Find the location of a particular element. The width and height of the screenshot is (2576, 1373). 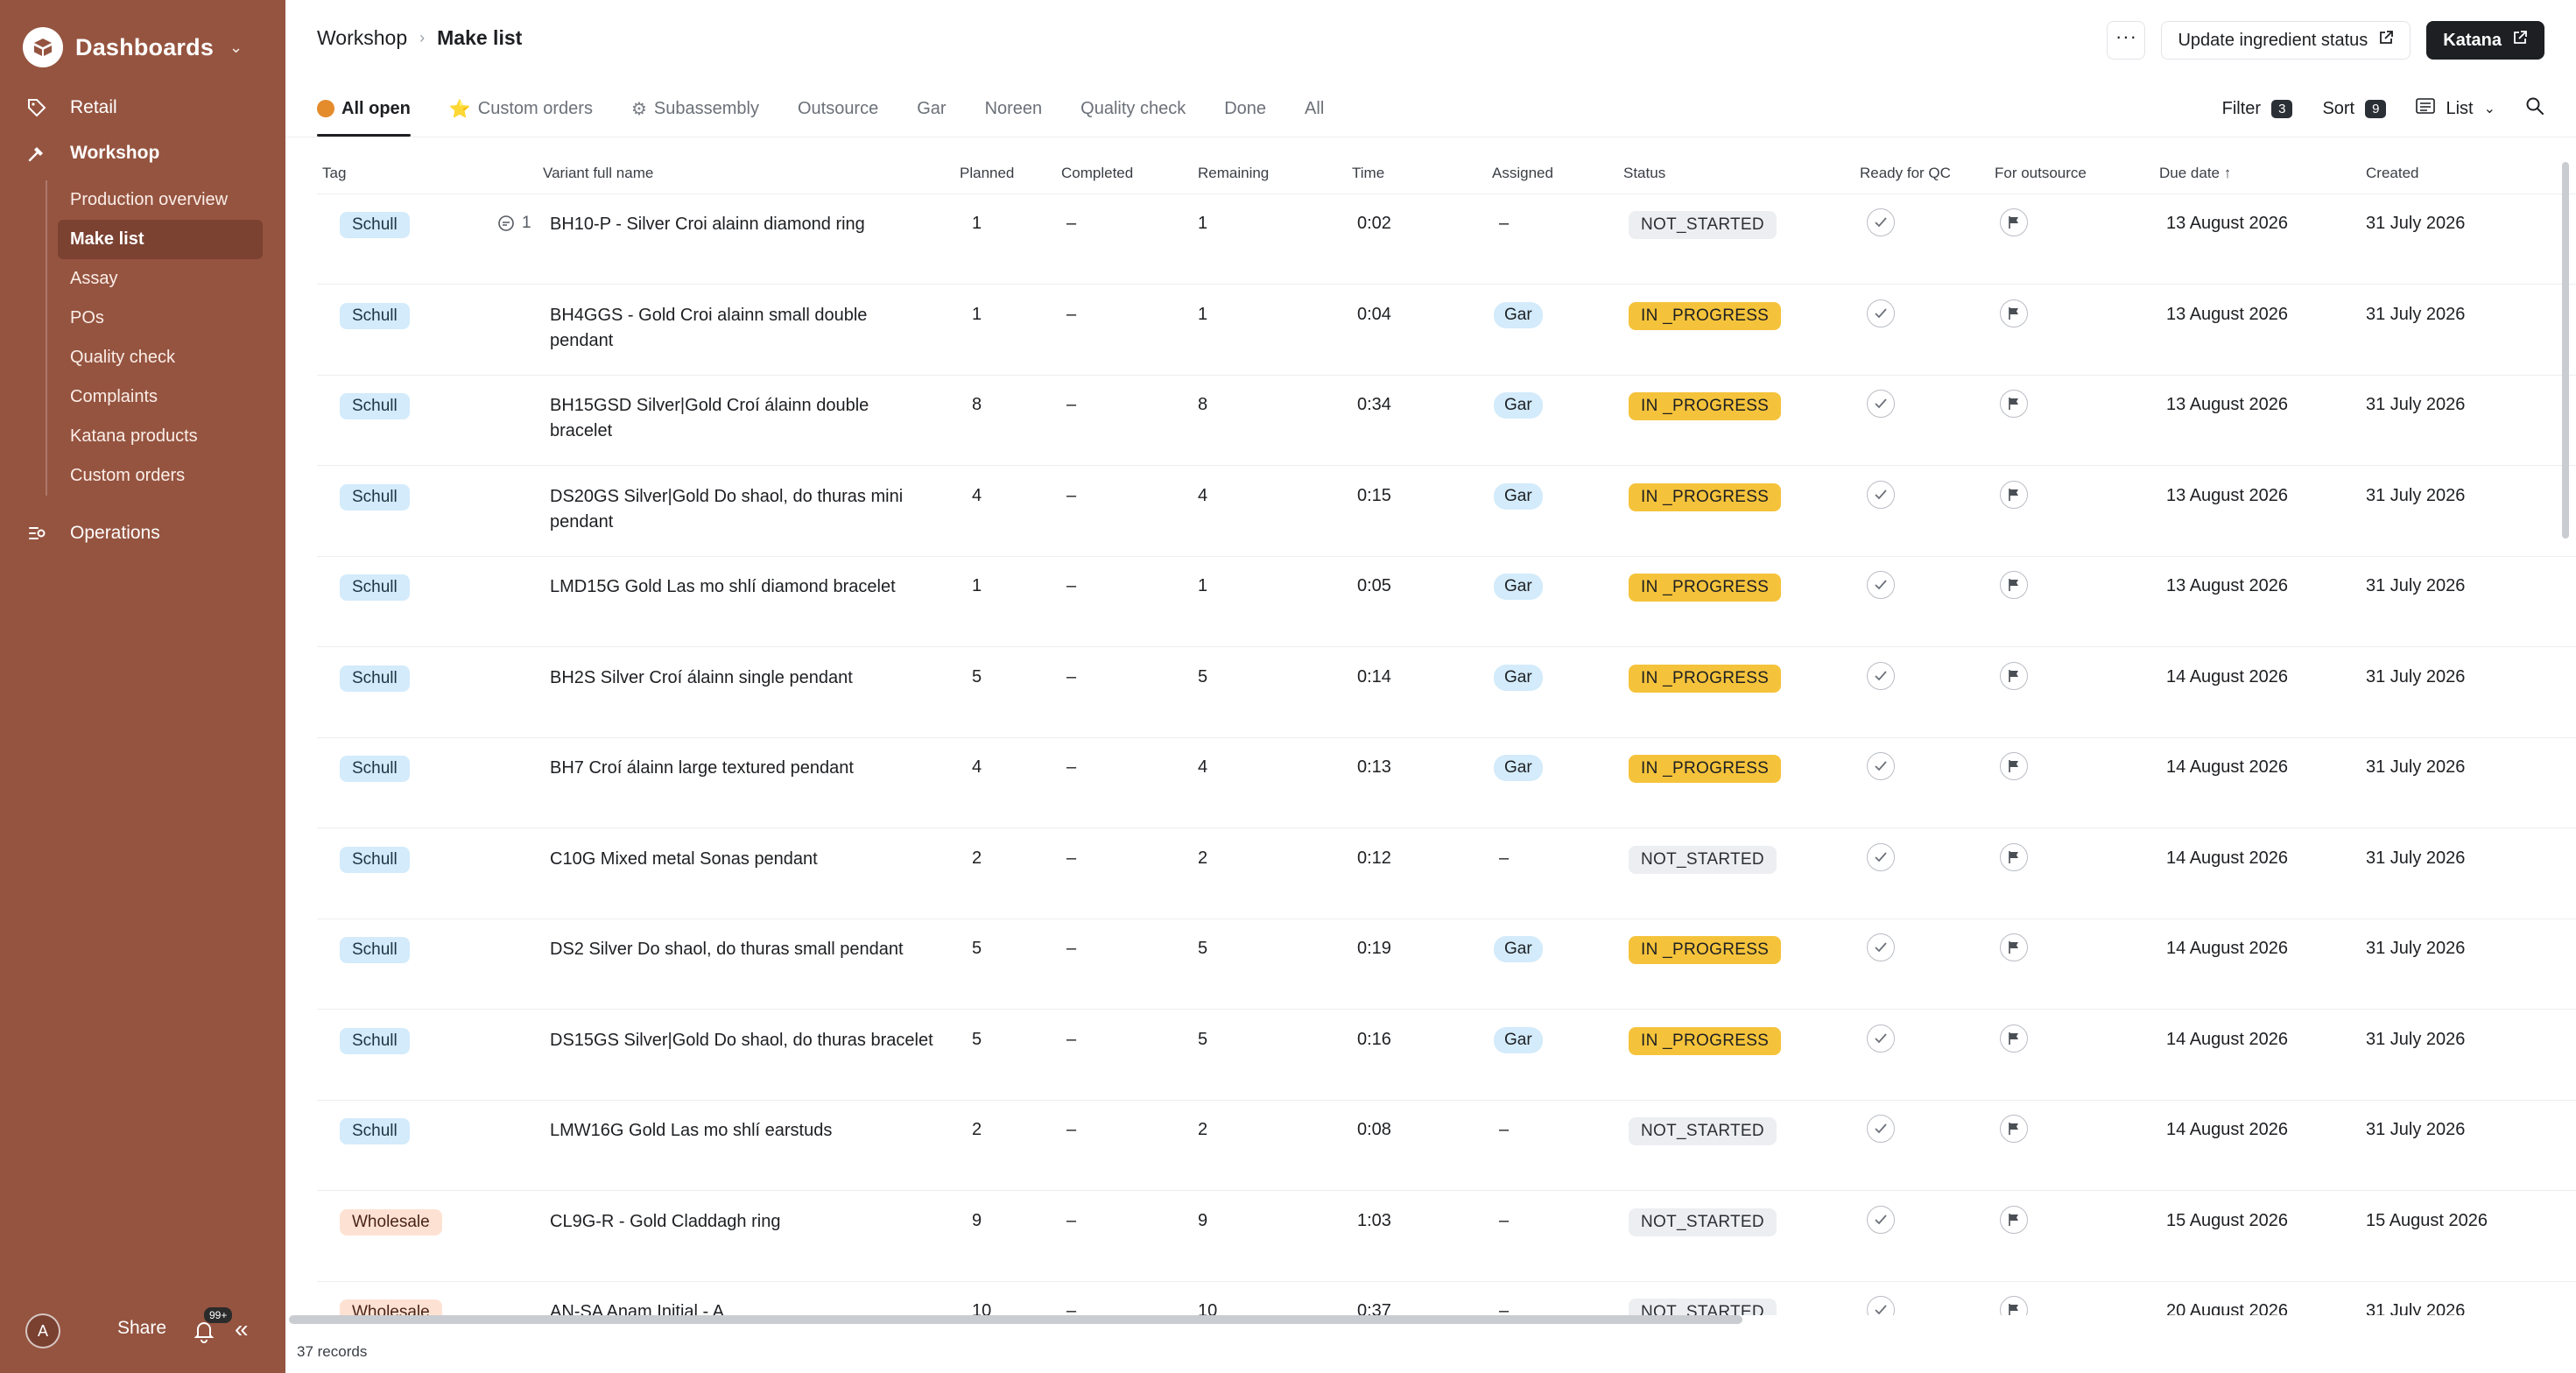

tab-noreen: Noreen is located at coordinates (1013, 108).